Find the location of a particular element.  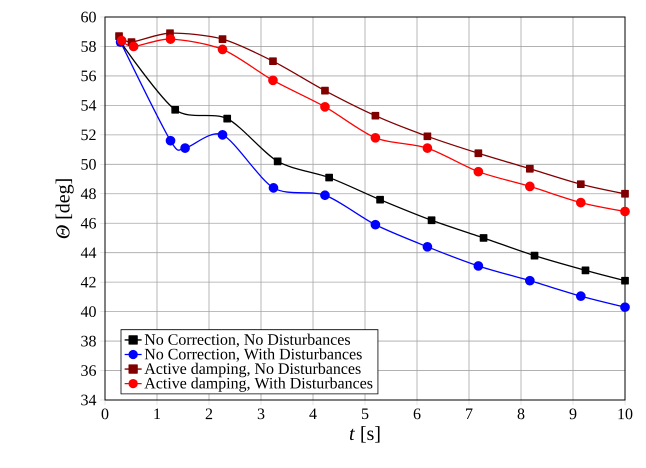

y-tick-label: 44 is located at coordinates (88, 252).